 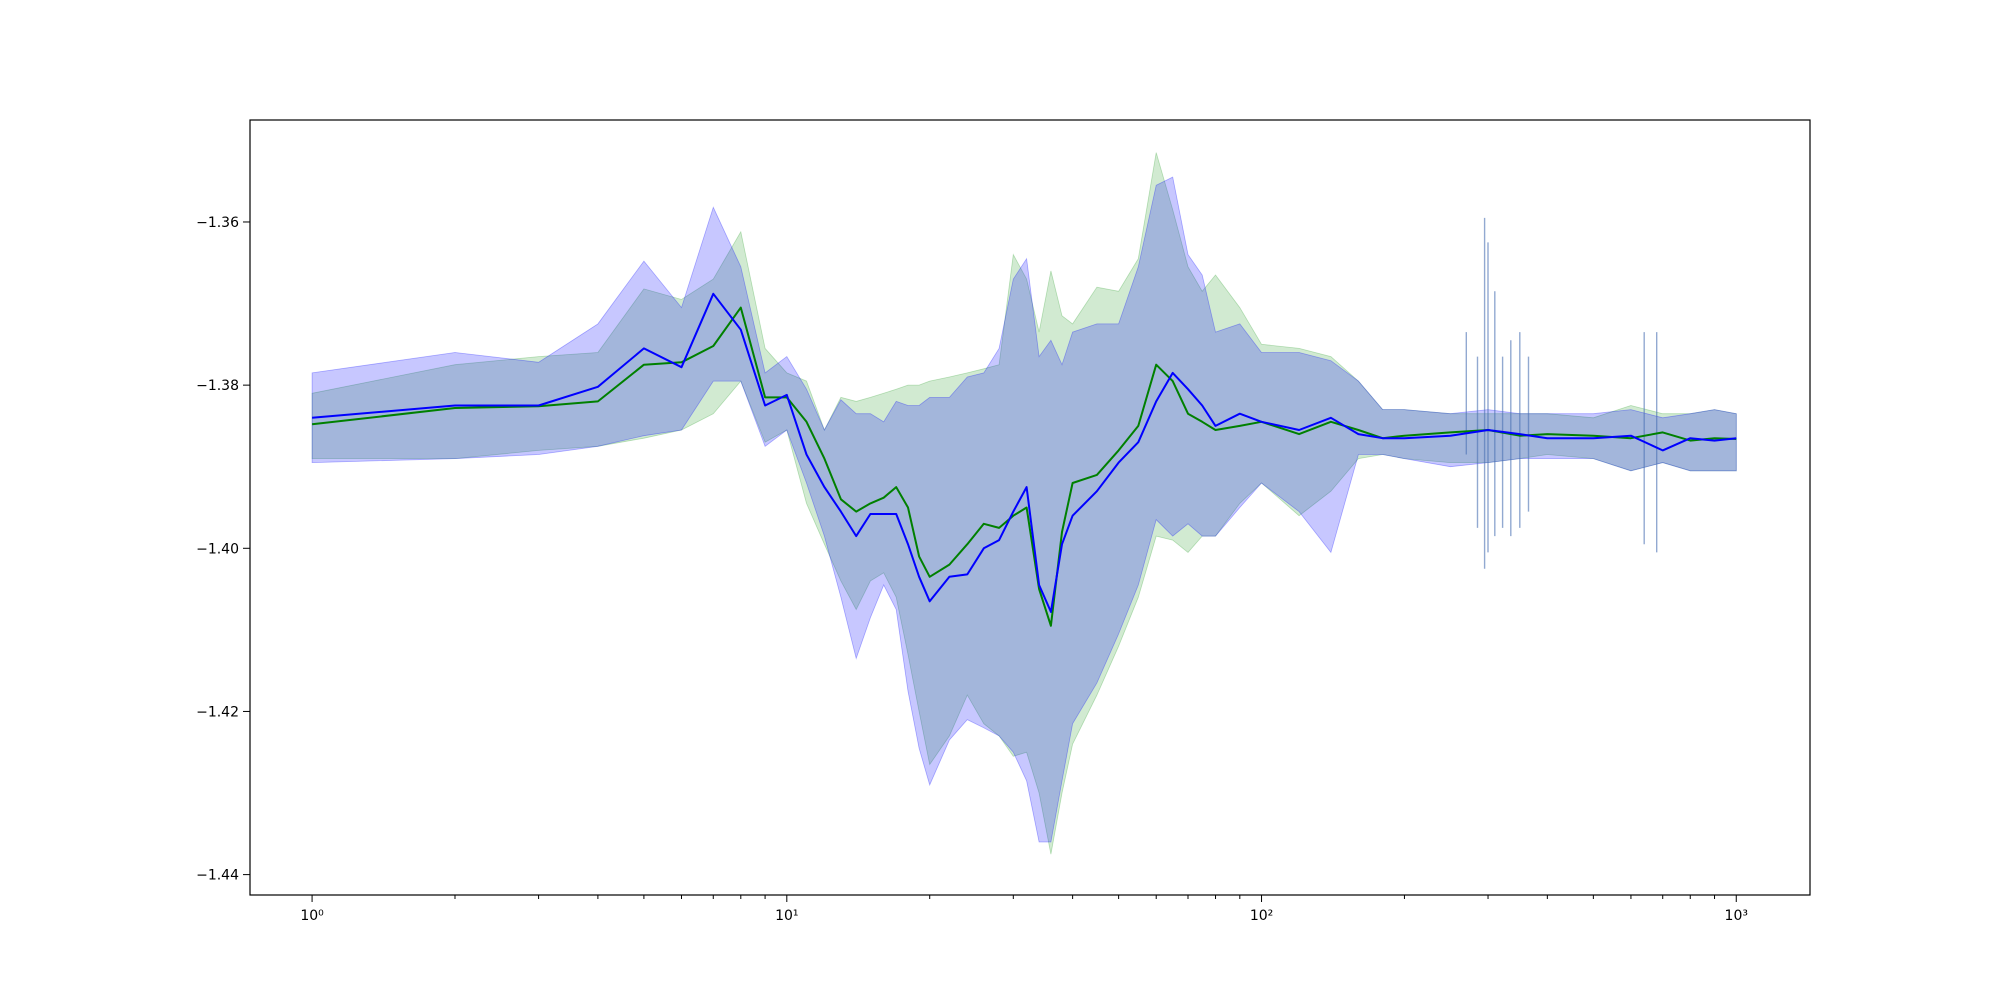 I want to click on y-tick-label: −1.40, so click(x=217, y=549).